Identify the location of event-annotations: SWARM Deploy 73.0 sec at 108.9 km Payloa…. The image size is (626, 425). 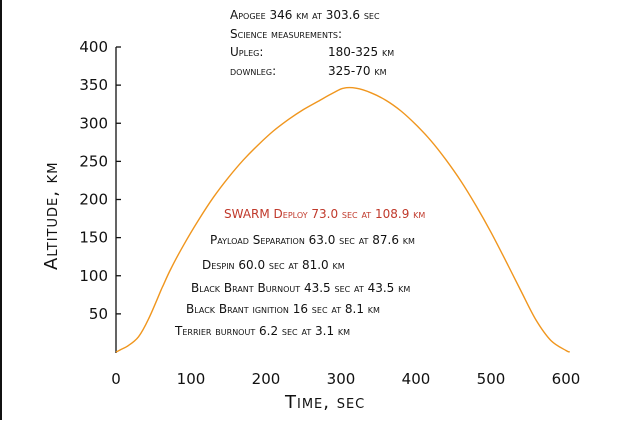
(299, 272).